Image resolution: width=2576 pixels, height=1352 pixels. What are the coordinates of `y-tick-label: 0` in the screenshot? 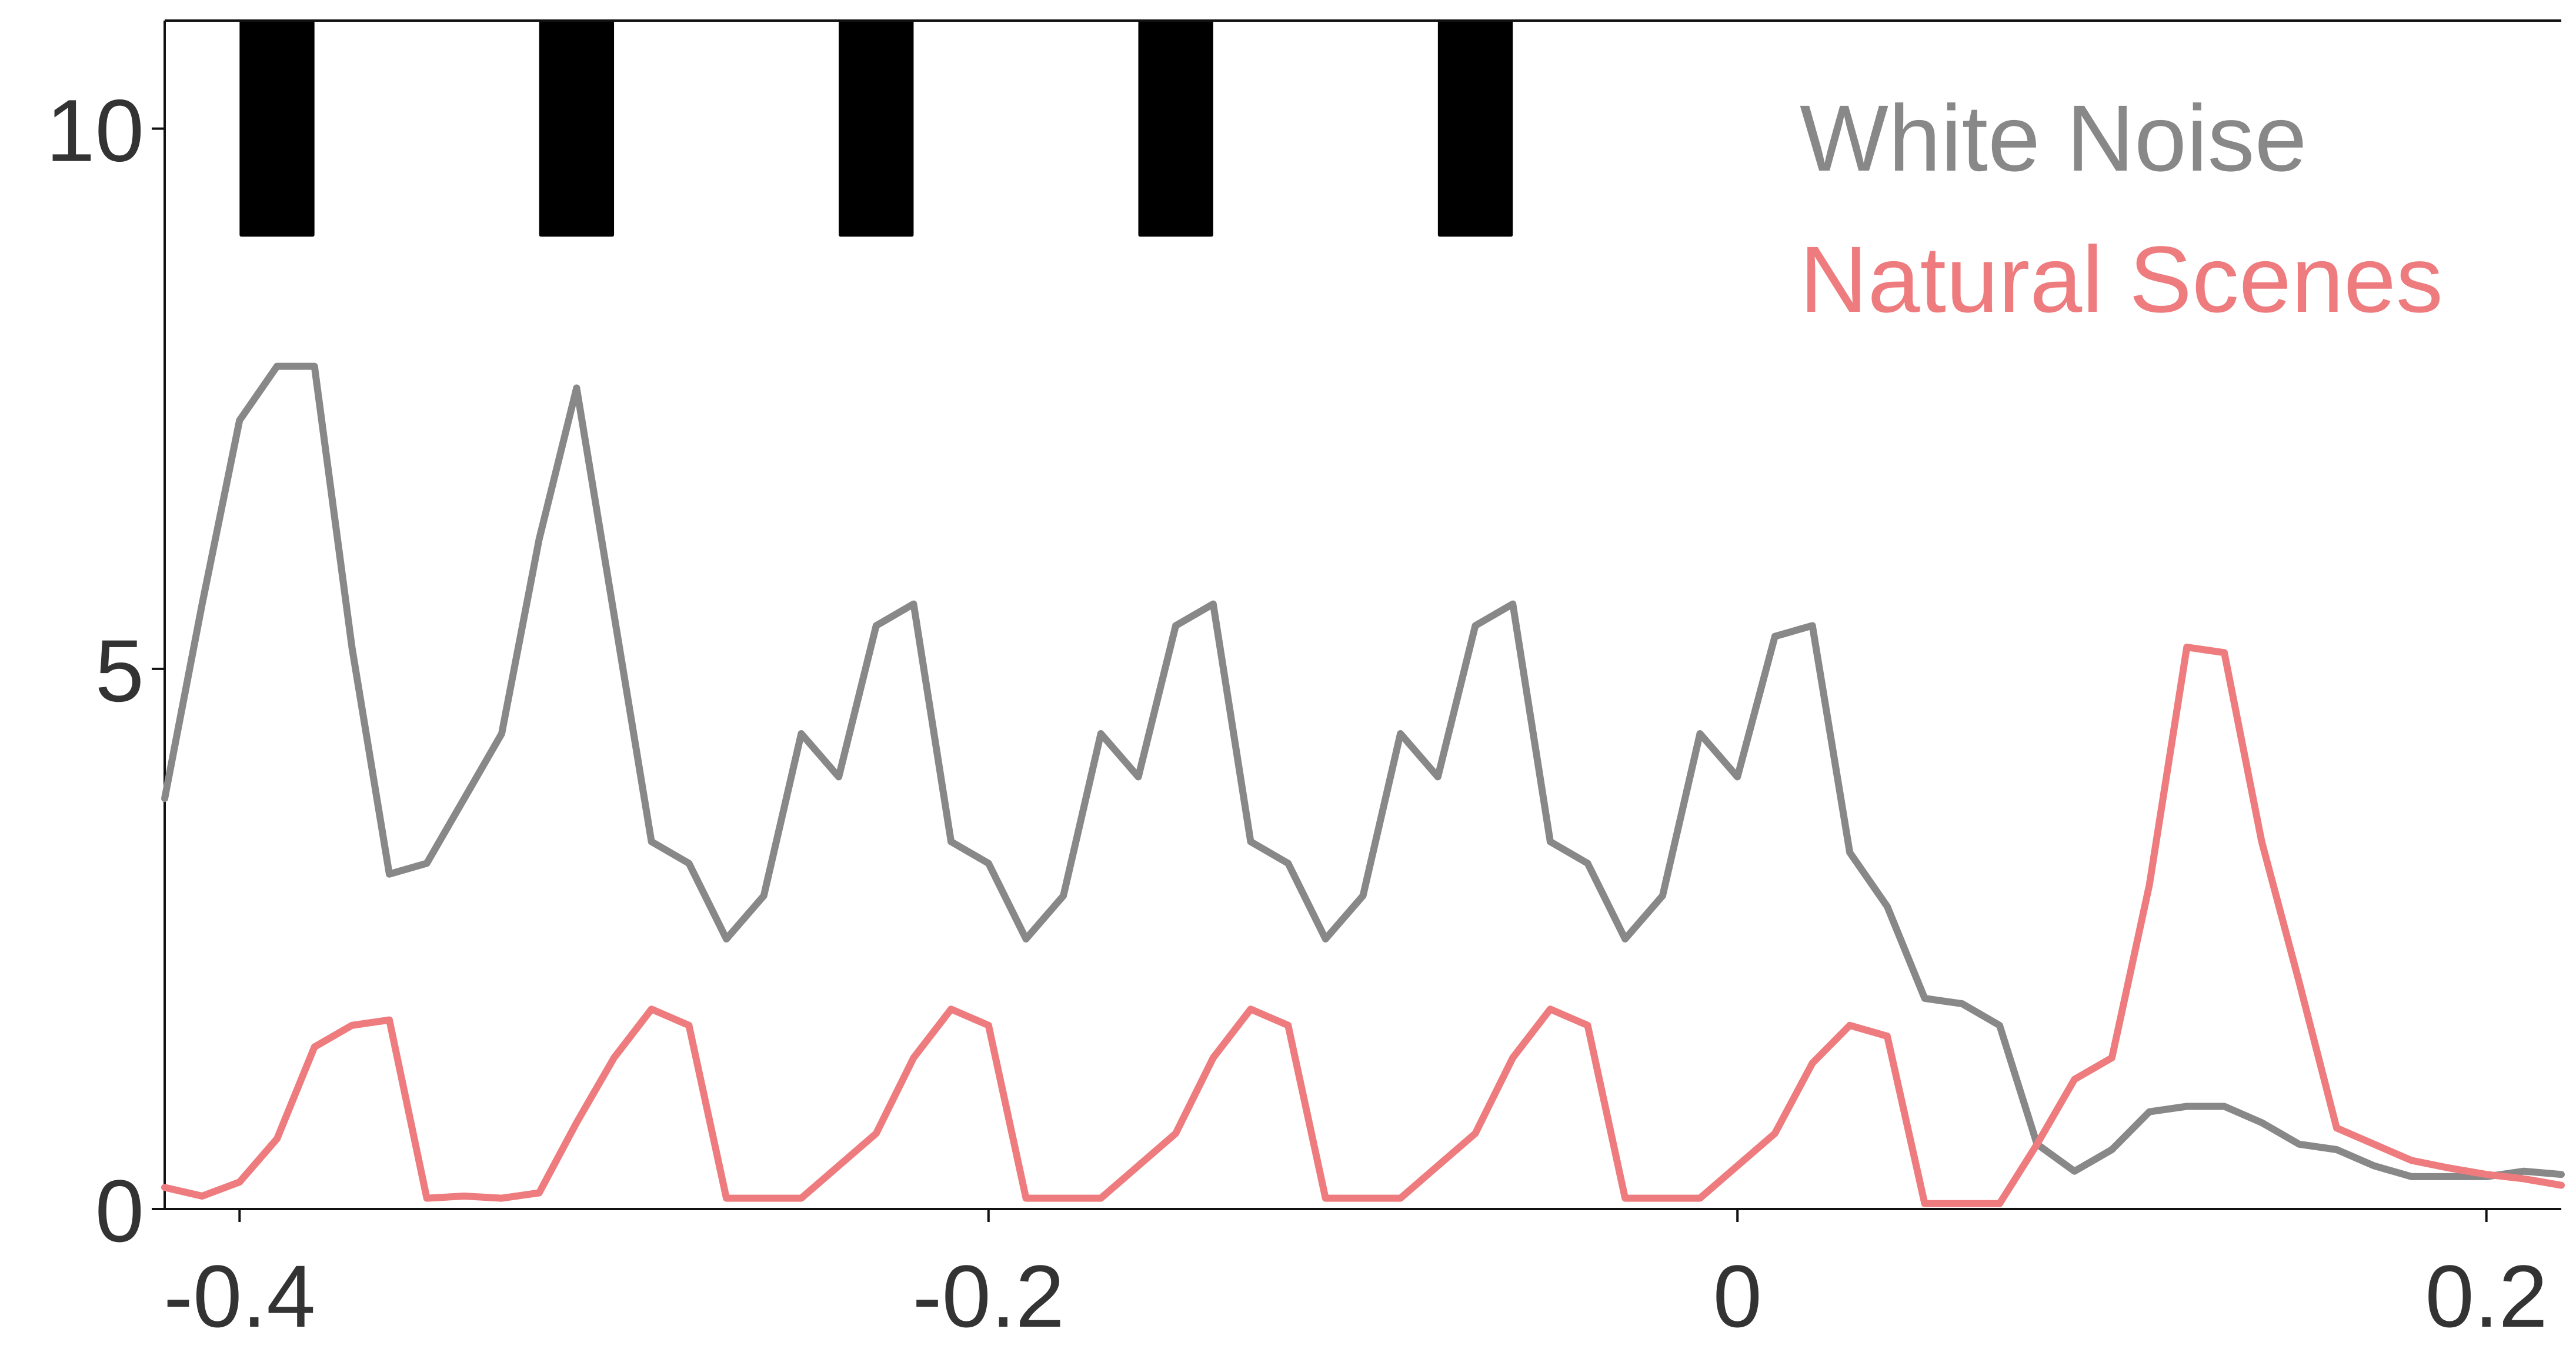 It's located at (119, 1210).